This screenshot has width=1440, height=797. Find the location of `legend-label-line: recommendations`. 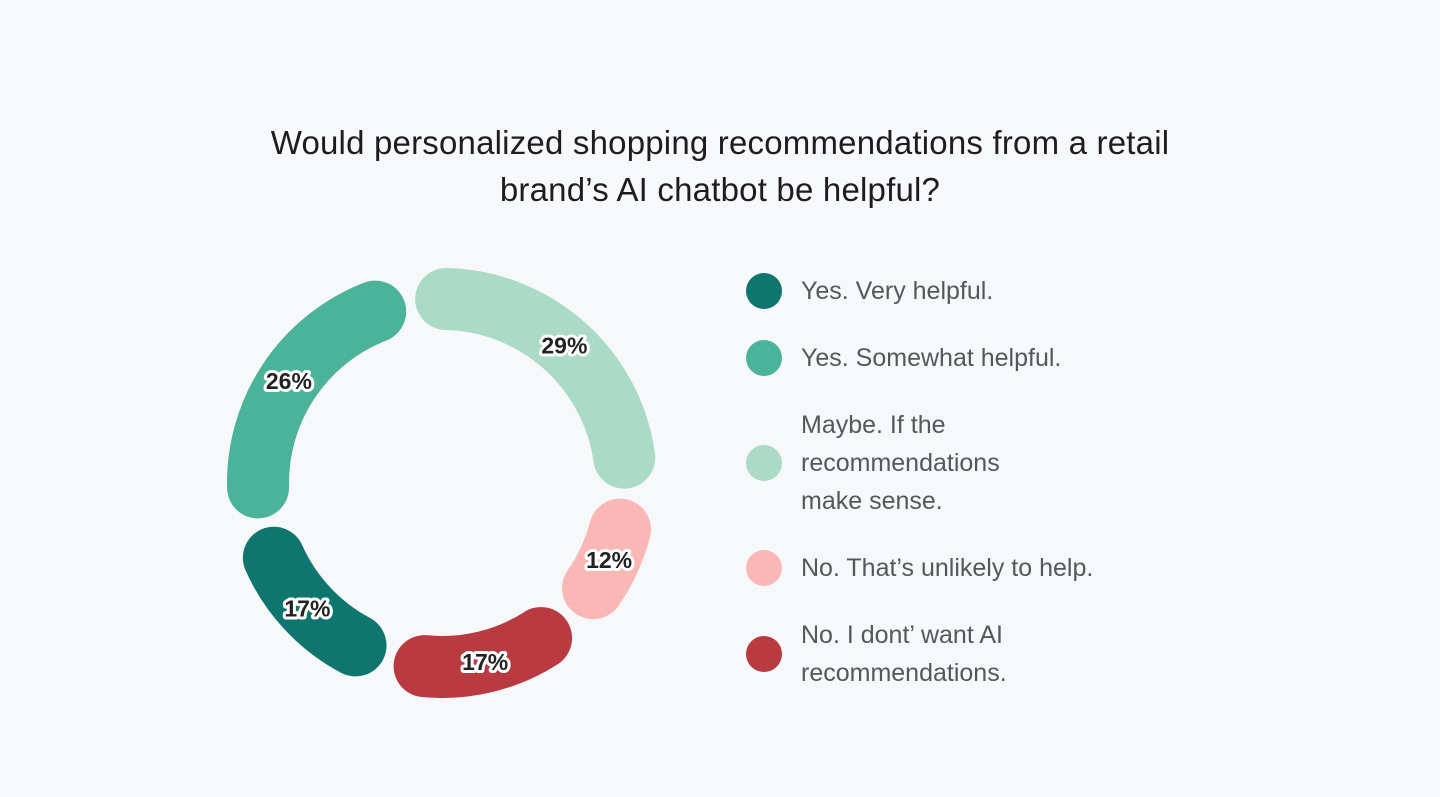

legend-label-line: recommendations is located at coordinates (900, 463).